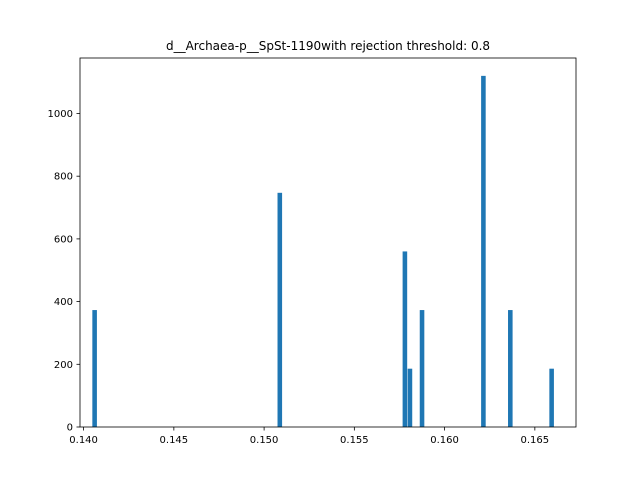 The image size is (640, 480). Describe the element at coordinates (63, 365) in the screenshot. I see `y-tick-label: 200` at that location.